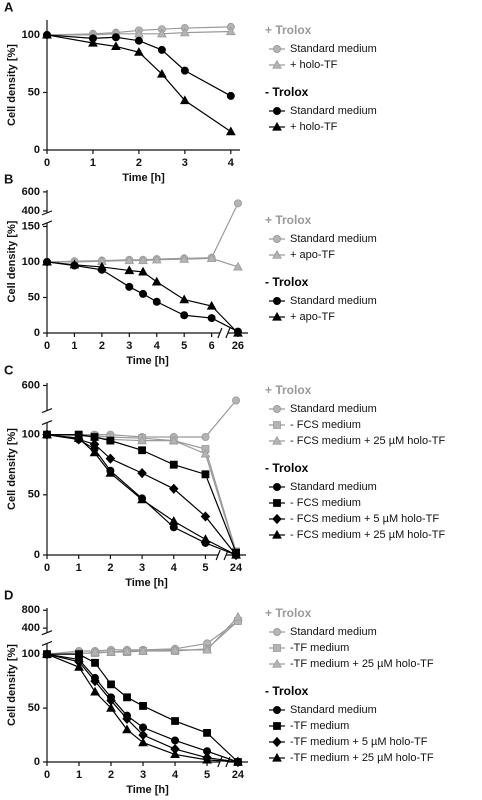 Image resolution: width=482 pixels, height=800 pixels. I want to click on x-tick-label: 5, so click(205, 568).